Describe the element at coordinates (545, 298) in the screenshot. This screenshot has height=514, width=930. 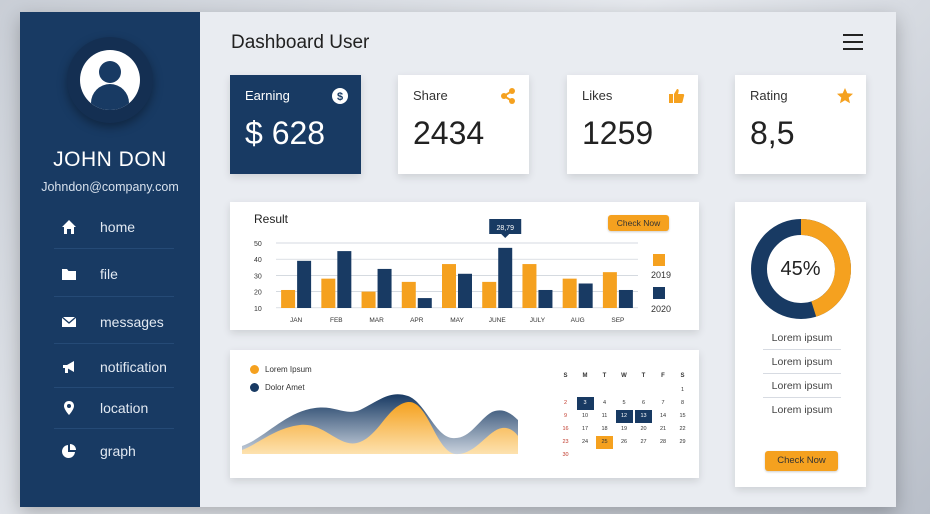
I see `bar-2020-JULY` at that location.